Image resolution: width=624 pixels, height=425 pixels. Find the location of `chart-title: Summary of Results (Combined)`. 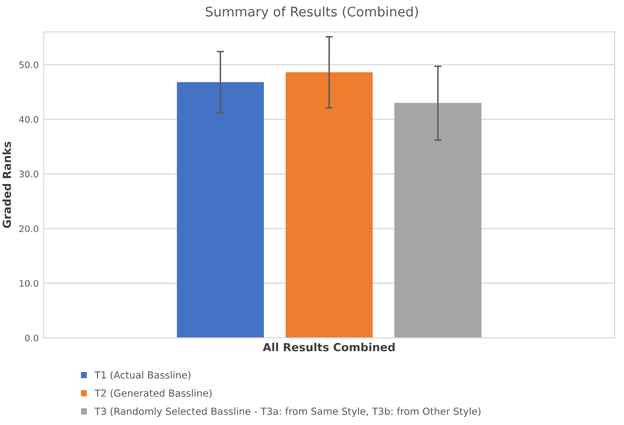

chart-title: Summary of Results (Combined) is located at coordinates (312, 13).